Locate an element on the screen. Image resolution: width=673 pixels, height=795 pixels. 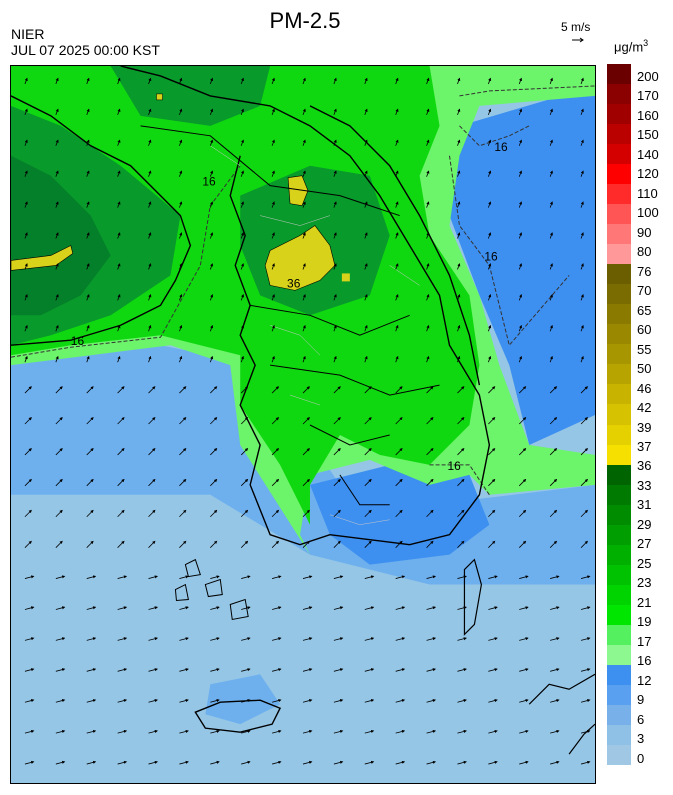
legend-label: 46 is located at coordinates (644, 388).